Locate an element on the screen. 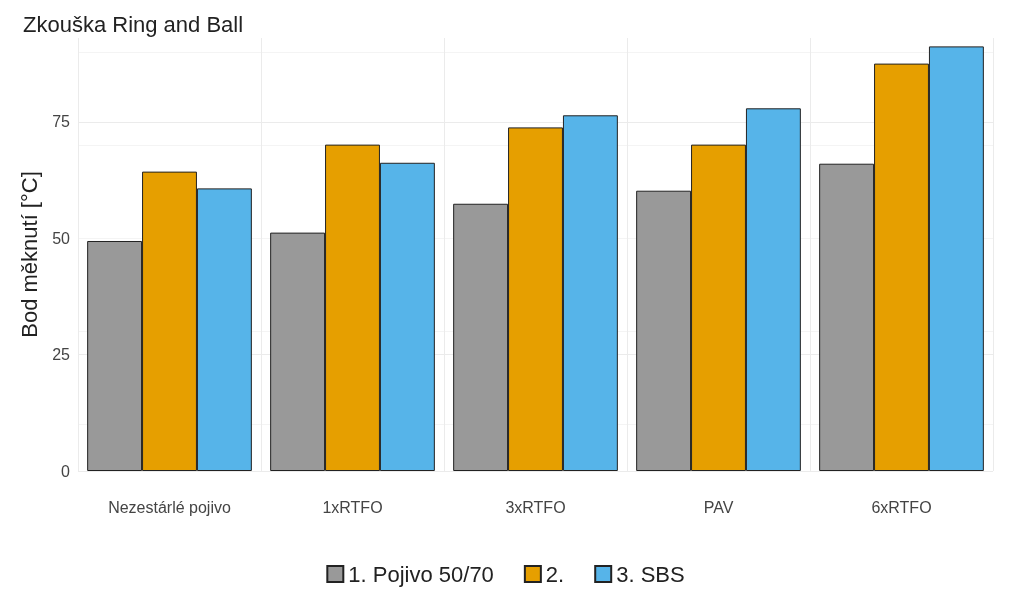  y-tick-label: 25 is located at coordinates (61, 355).